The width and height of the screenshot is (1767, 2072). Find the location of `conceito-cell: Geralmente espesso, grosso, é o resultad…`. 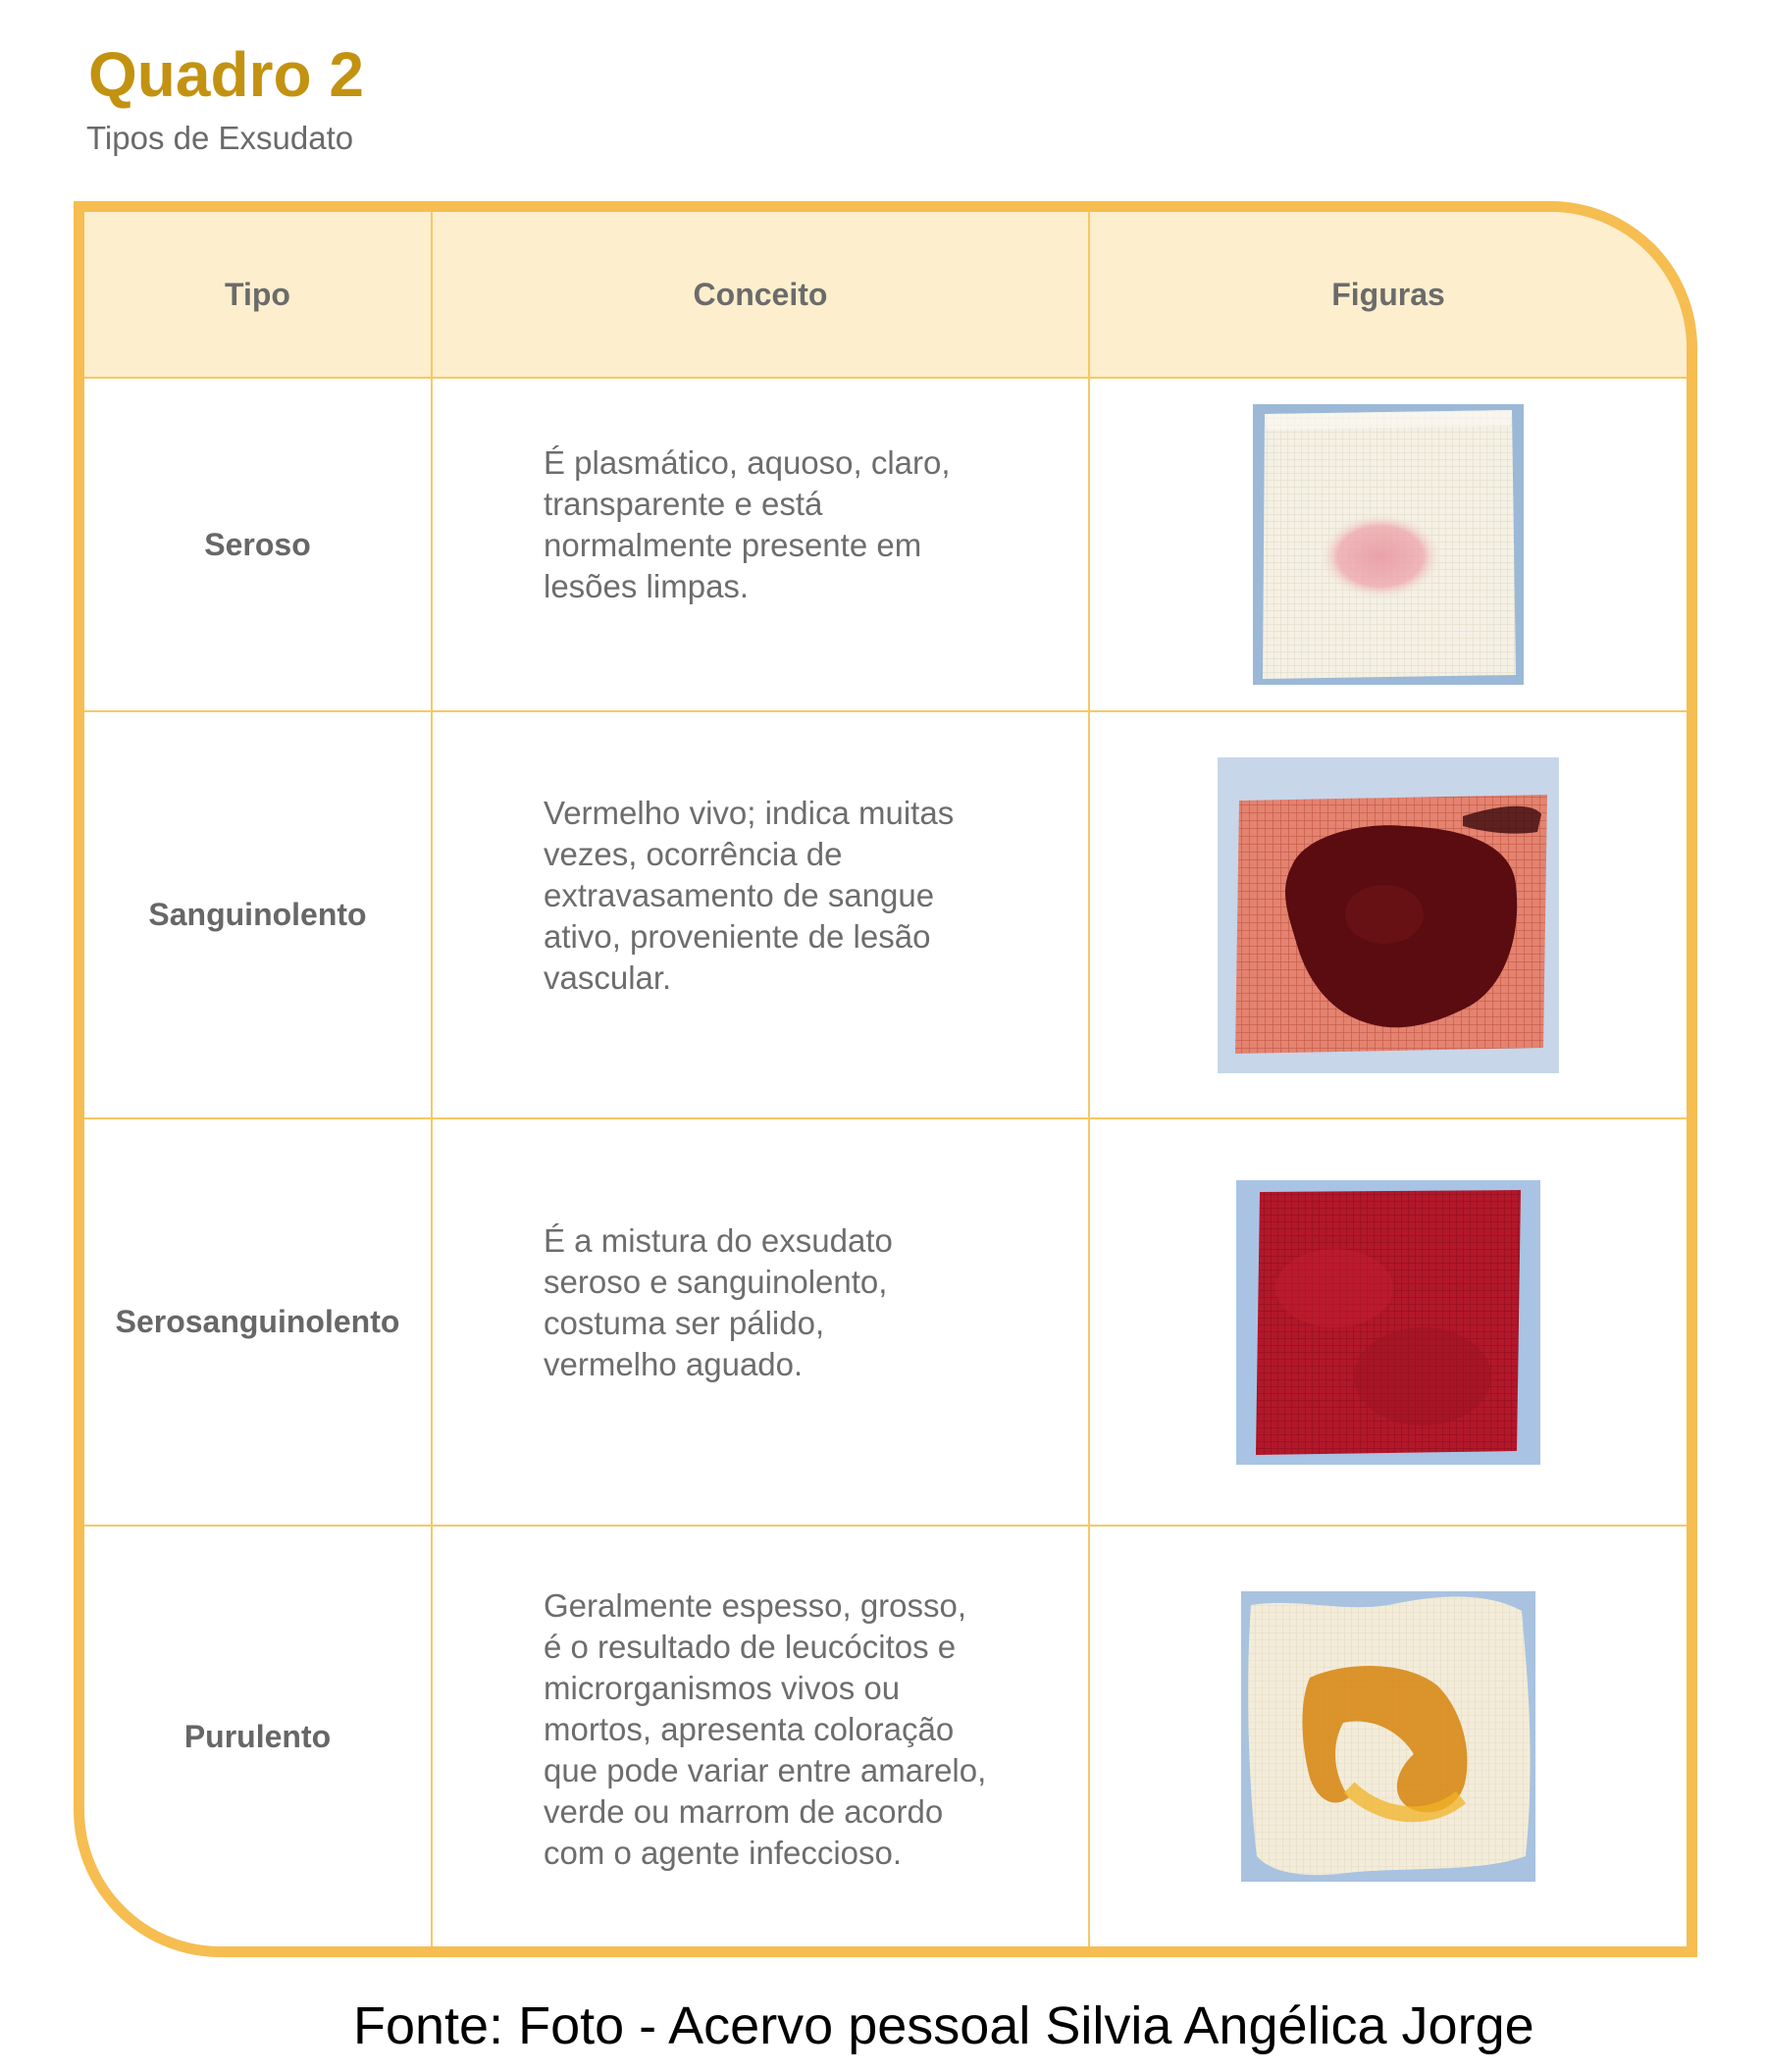

conceito-cell: Geralmente espesso, grosso, é o resultad… is located at coordinates (760, 1735).